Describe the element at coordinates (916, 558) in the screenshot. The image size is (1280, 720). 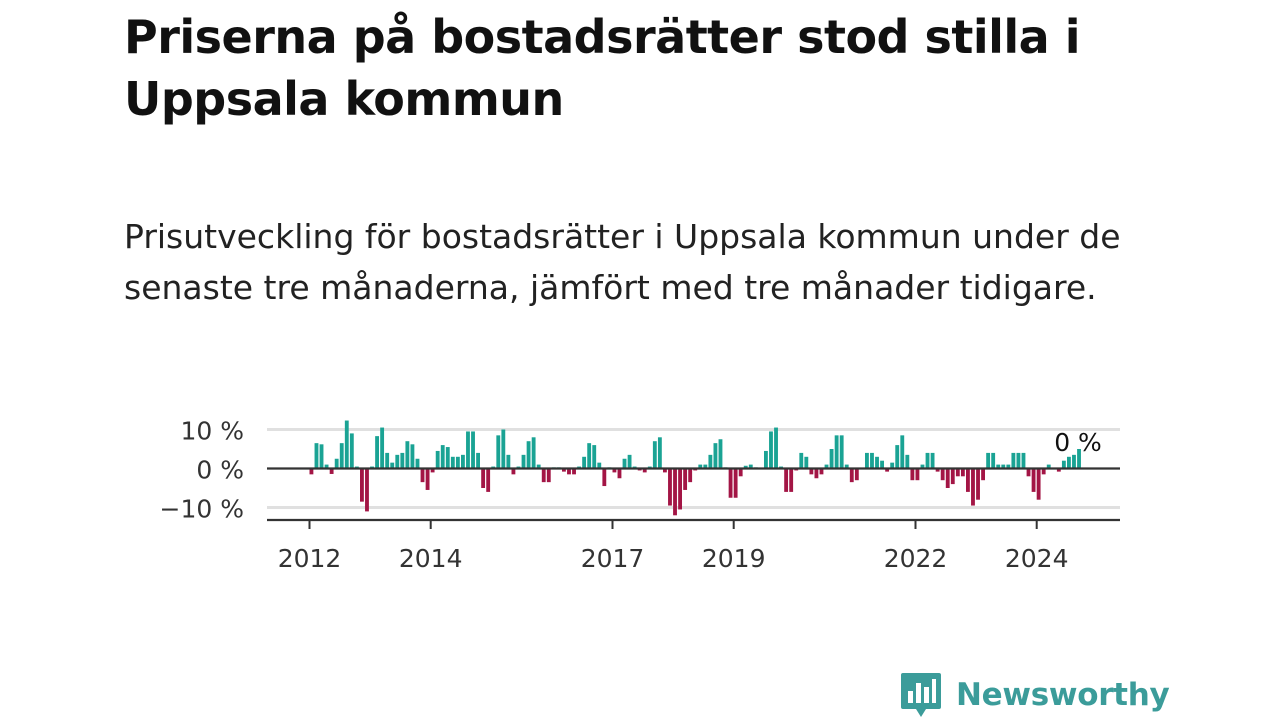
I see `x-tick-label: 2022` at that location.